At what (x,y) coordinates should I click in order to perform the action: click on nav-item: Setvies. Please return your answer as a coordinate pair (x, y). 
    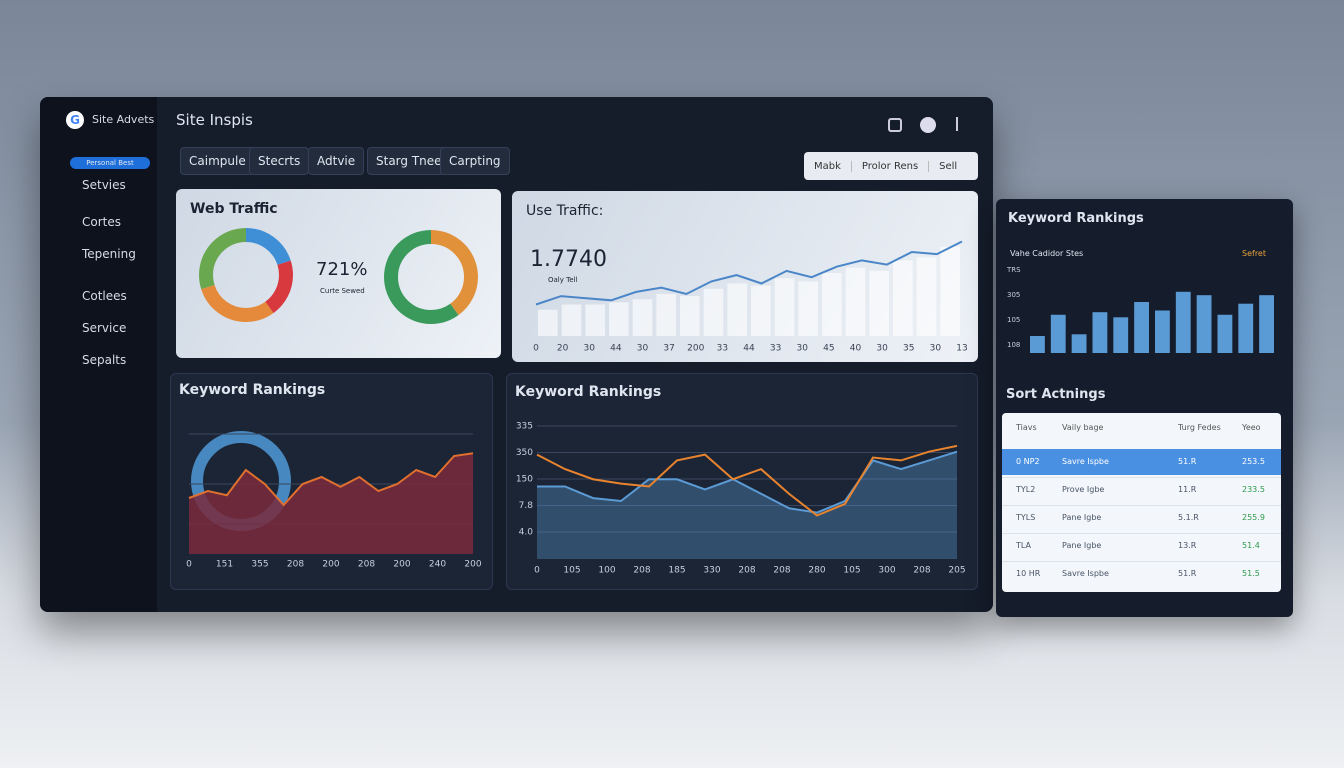
    Looking at the image, I should click on (104, 185).